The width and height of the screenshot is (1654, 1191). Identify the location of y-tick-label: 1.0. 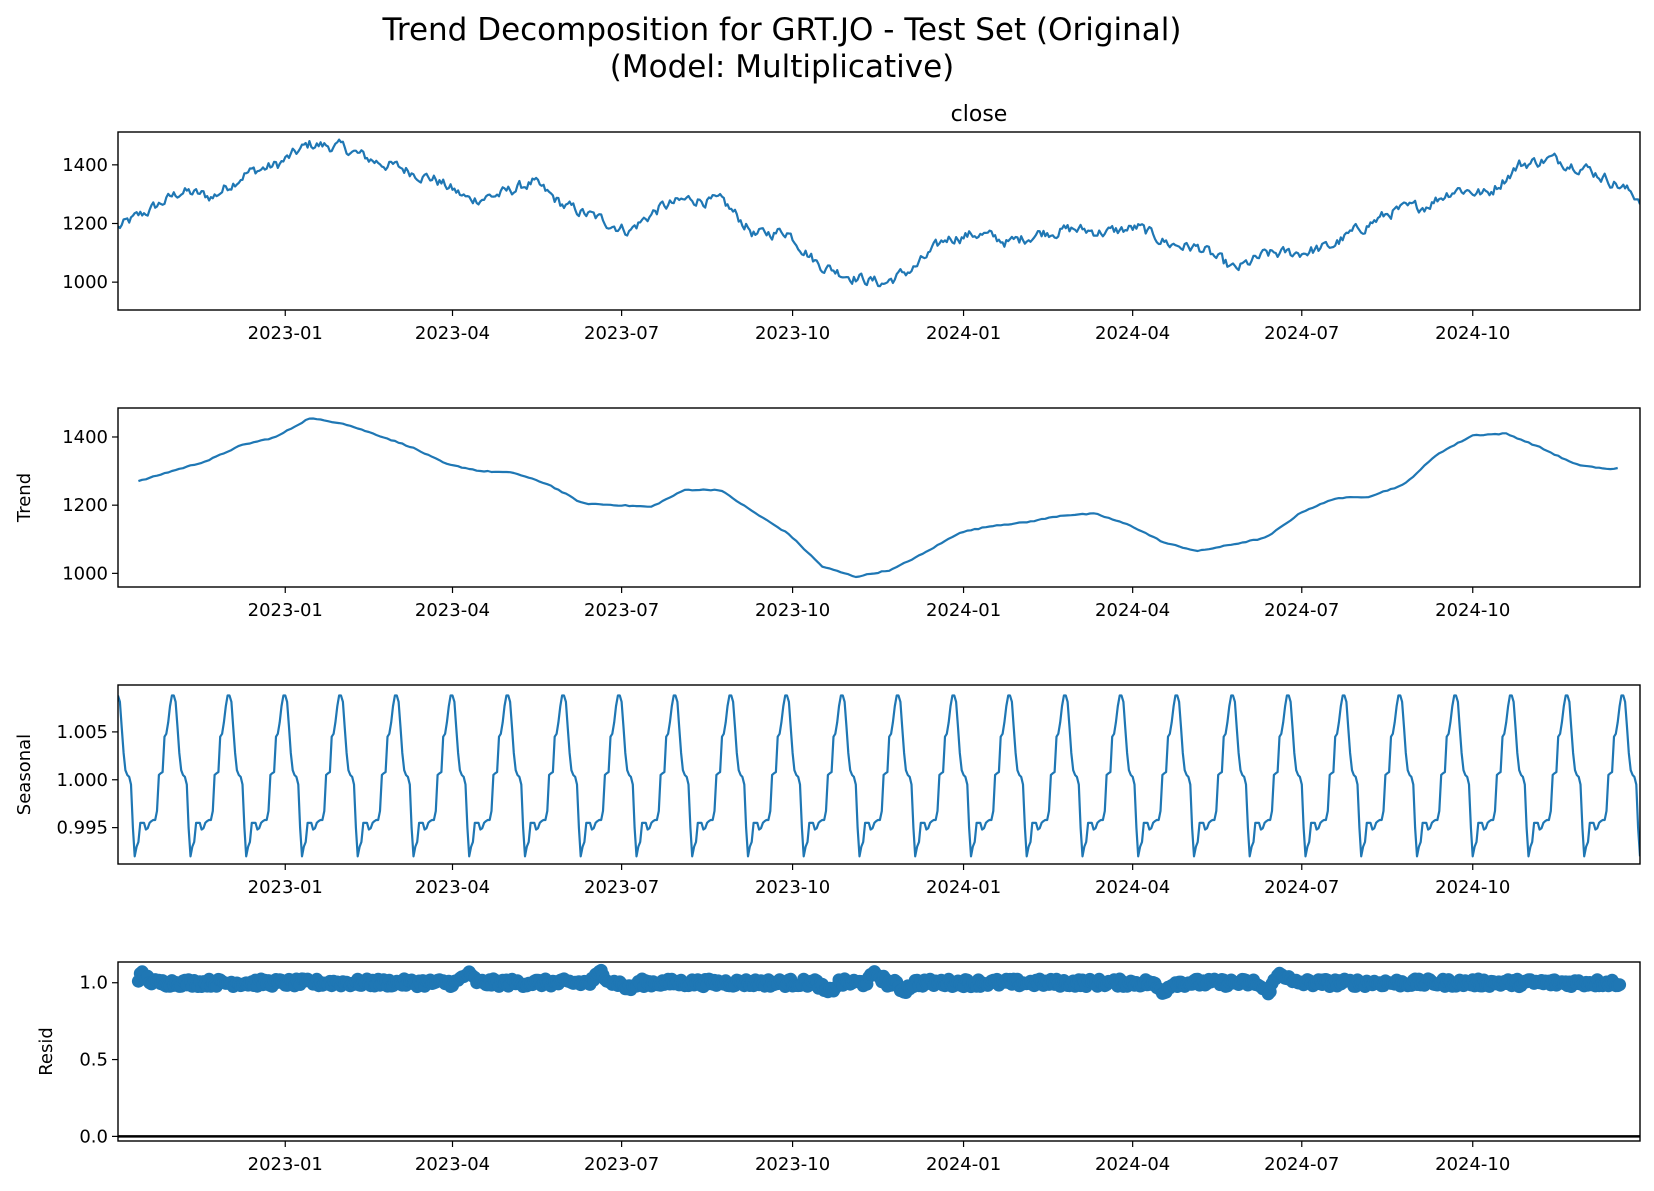
(93, 983).